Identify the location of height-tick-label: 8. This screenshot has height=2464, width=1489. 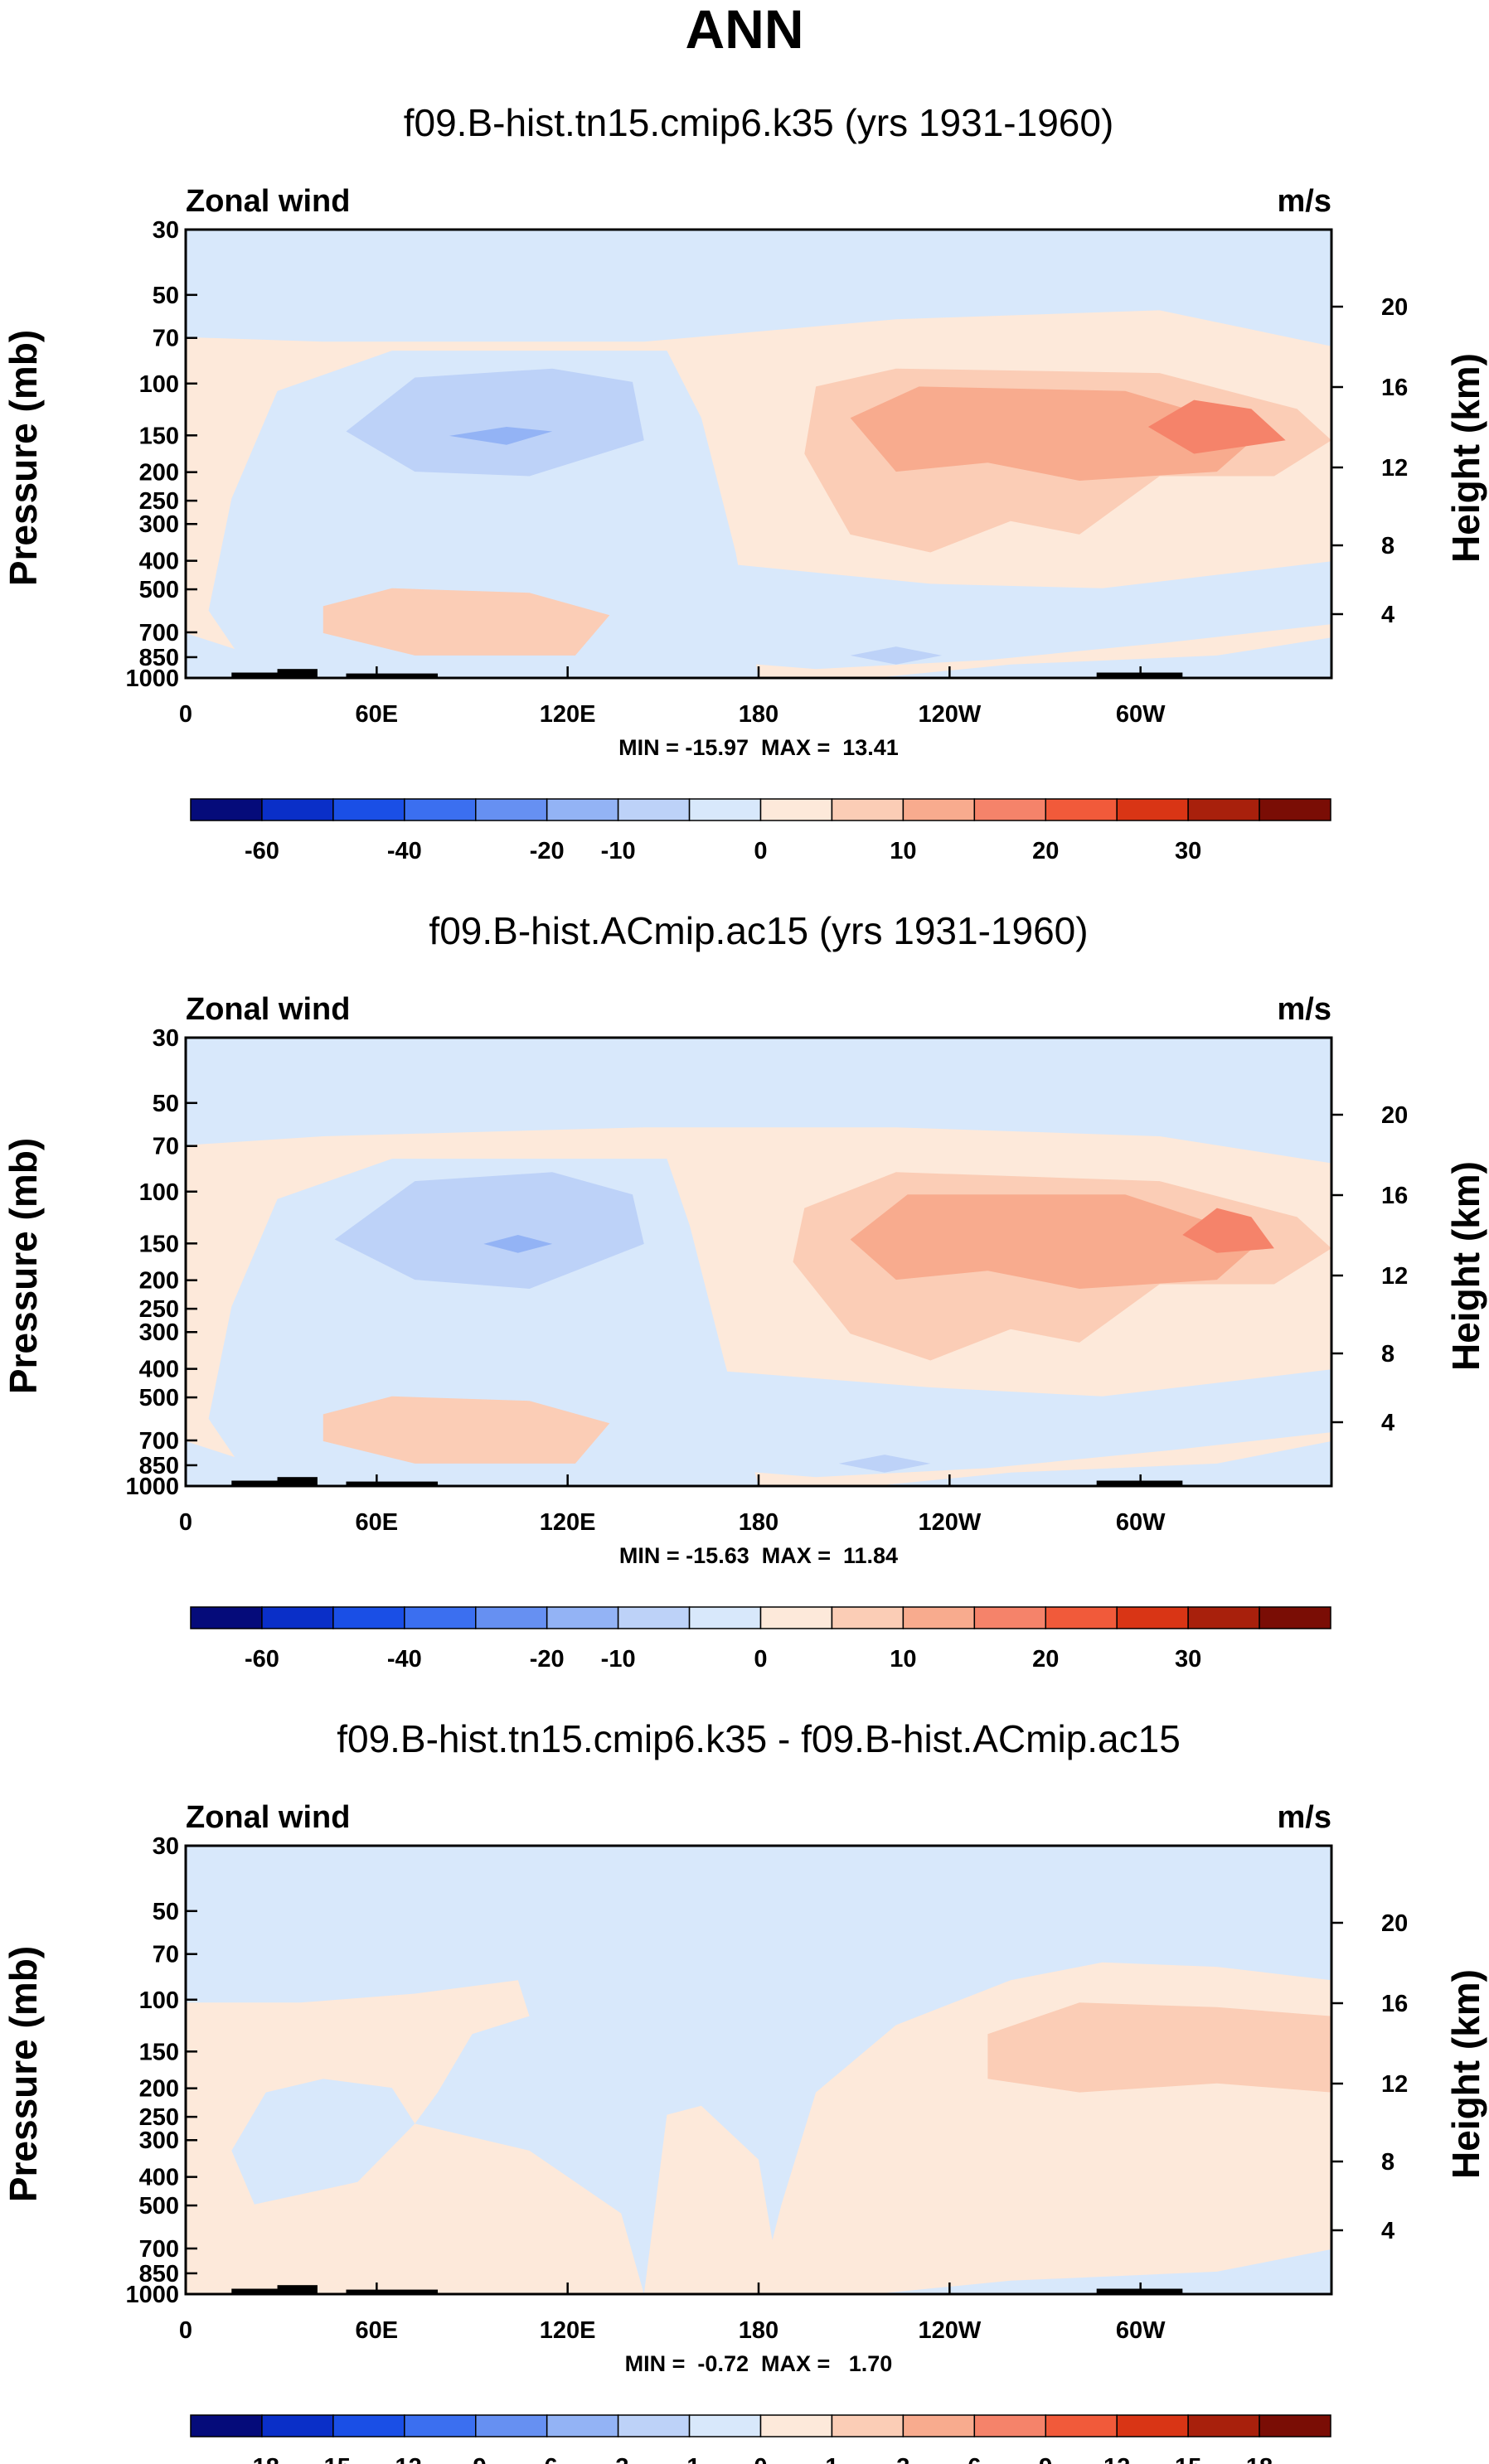
(1388, 1354).